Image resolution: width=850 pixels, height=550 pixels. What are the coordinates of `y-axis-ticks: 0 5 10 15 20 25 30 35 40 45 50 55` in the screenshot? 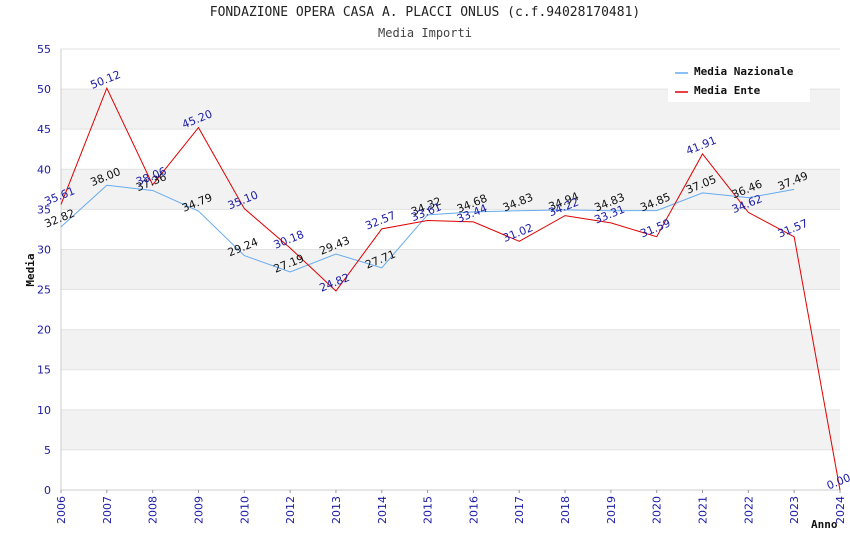 It's located at (44, 270).